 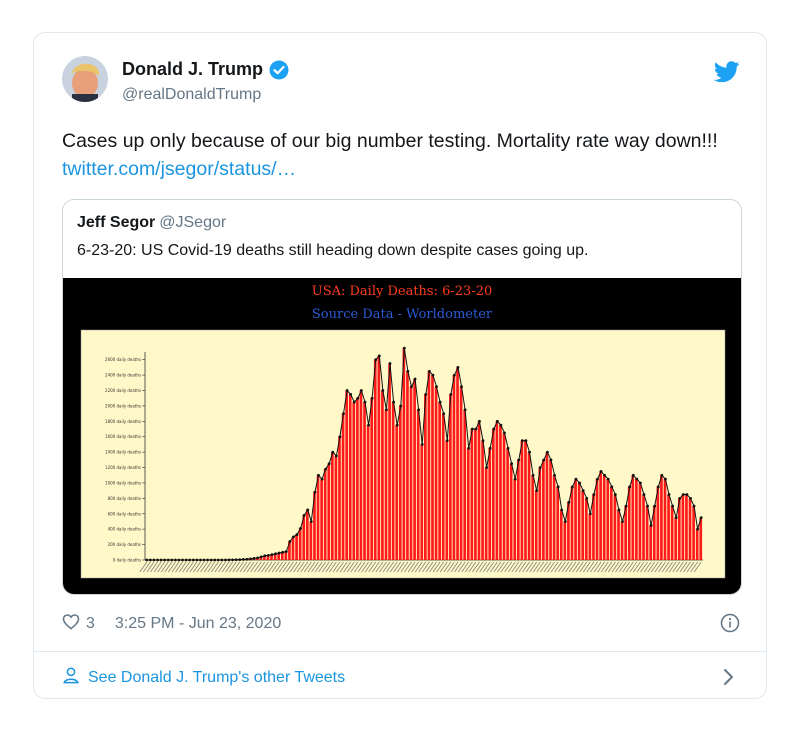 What do you see at coordinates (123, 359) in the screenshot?
I see `y-tick-label: 2600 daily deaths` at bounding box center [123, 359].